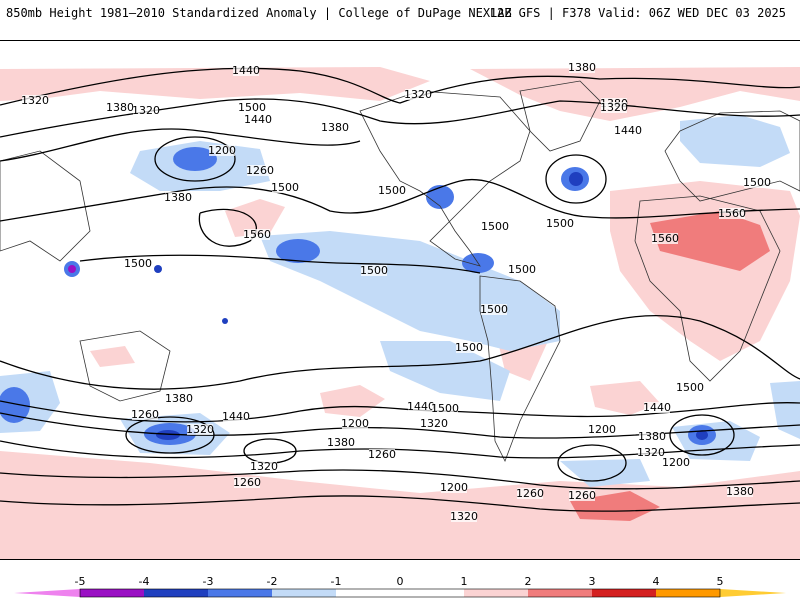 The image size is (800, 604). I want to click on contour-1440-north, so click(400, 86).